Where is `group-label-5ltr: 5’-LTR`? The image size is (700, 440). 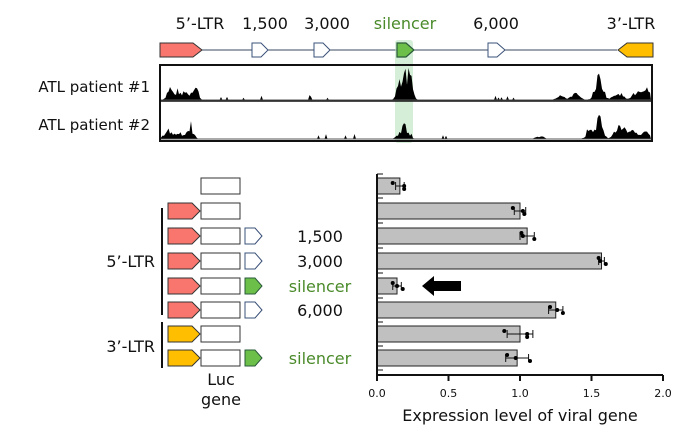
group-label-5ltr: 5’-LTR is located at coordinates (130, 261).